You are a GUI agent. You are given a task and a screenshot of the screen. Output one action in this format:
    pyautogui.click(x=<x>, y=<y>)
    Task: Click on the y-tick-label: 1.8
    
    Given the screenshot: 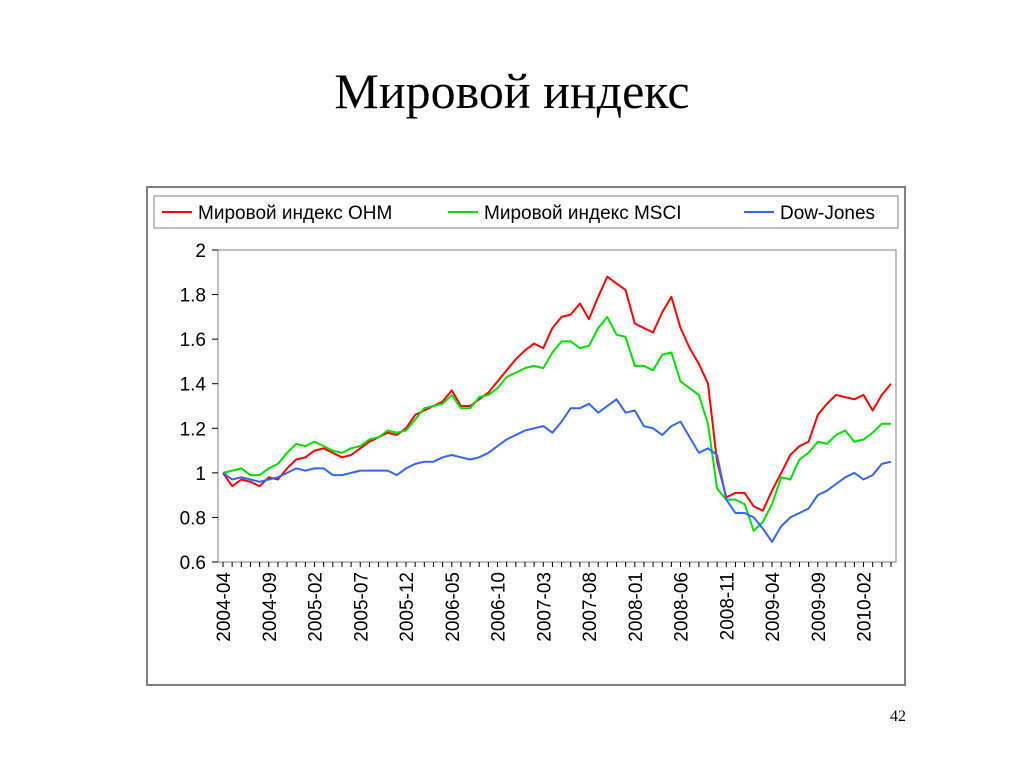 What is the action you would take?
    pyautogui.click(x=193, y=296)
    